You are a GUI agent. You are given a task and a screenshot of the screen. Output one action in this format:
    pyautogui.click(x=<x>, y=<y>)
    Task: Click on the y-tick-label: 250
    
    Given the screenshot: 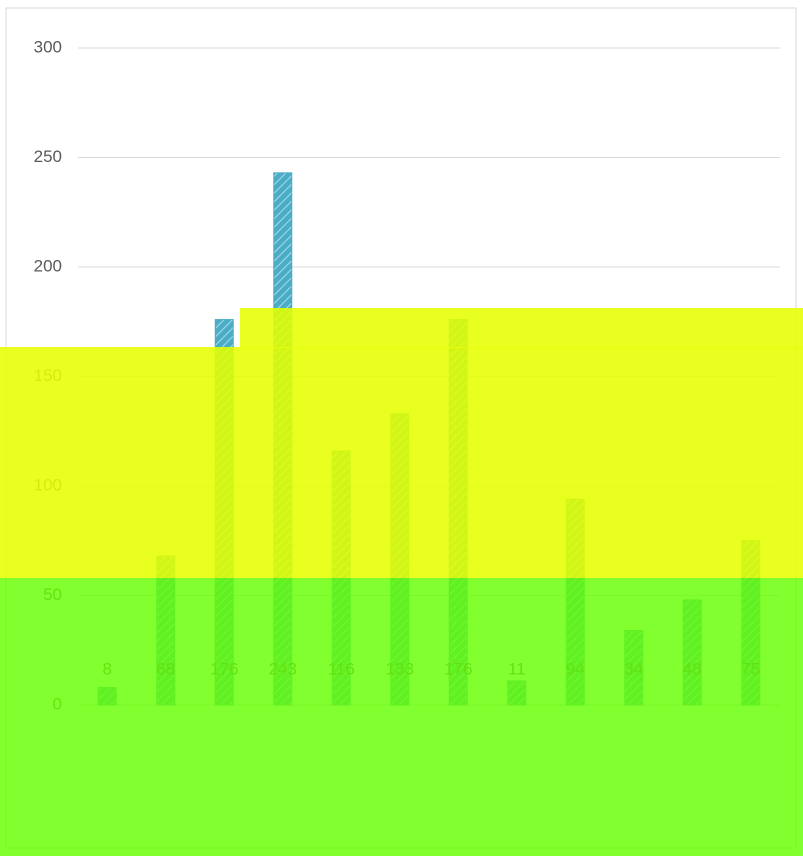 What is the action you would take?
    pyautogui.click(x=48, y=156)
    